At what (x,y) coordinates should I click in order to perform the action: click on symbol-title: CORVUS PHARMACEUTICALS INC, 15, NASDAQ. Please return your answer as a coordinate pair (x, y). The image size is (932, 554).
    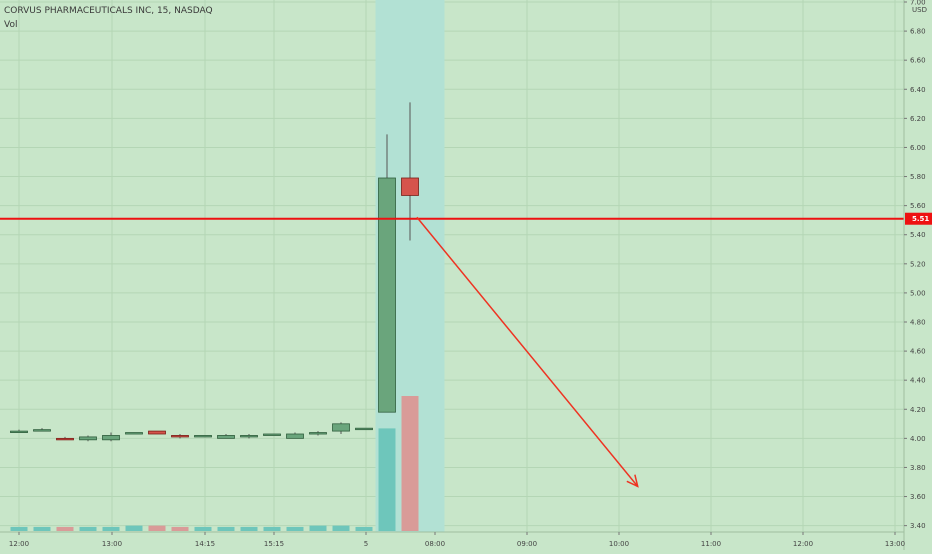
    Looking at the image, I should click on (108, 11).